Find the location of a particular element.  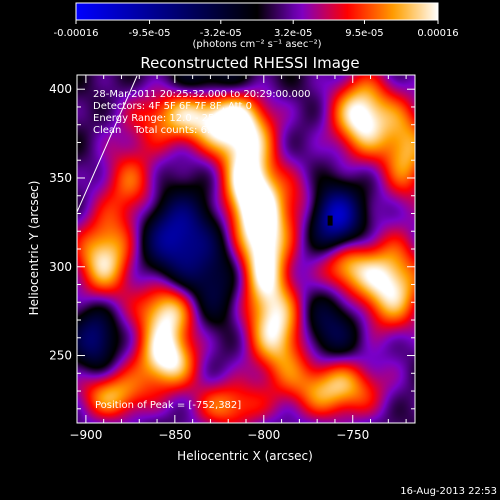

colorbar-tick-label: 0.00016 is located at coordinates (437, 33).